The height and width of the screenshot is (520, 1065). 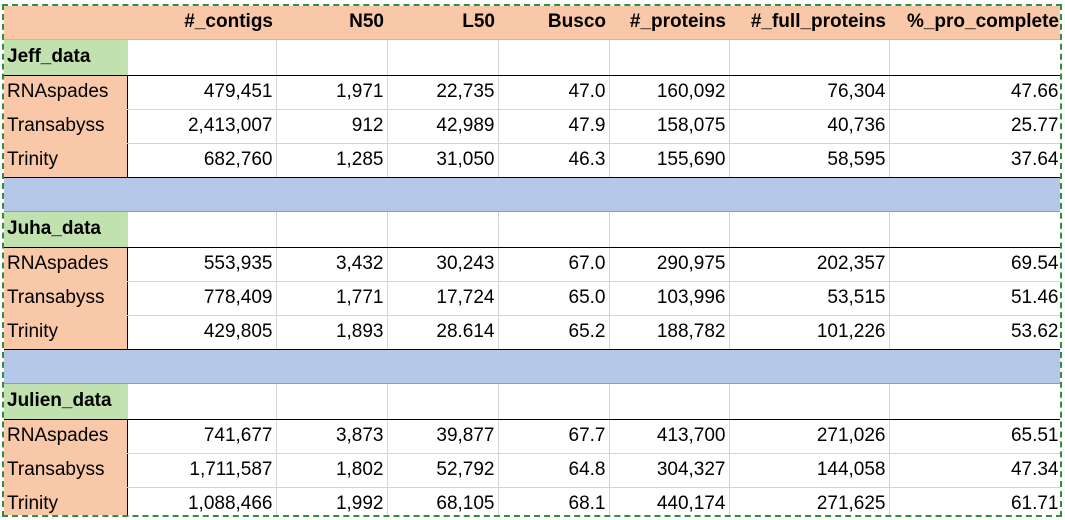 I want to click on header-cell-pro-complete: %_pro_complete, so click(x=974, y=23).